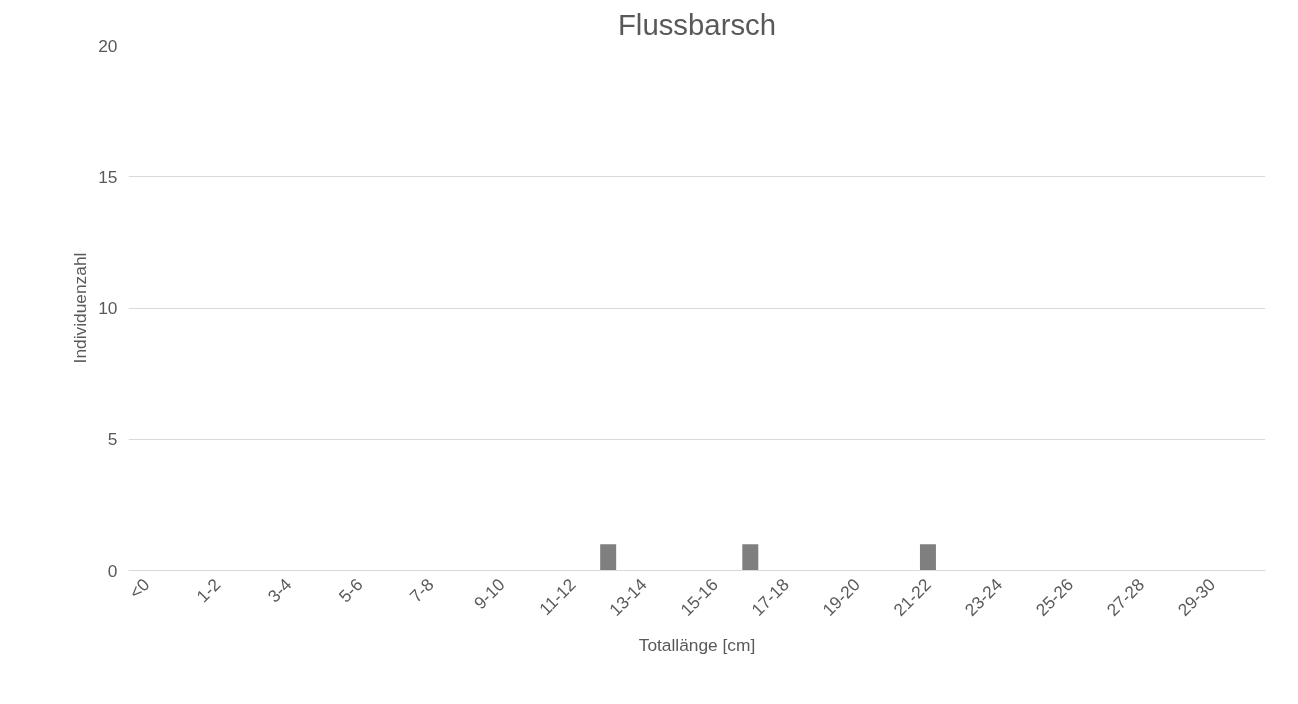 This screenshot has height=704, width=1298. What do you see at coordinates (421, 590) in the screenshot?
I see `x-tick-label: 7-8` at bounding box center [421, 590].